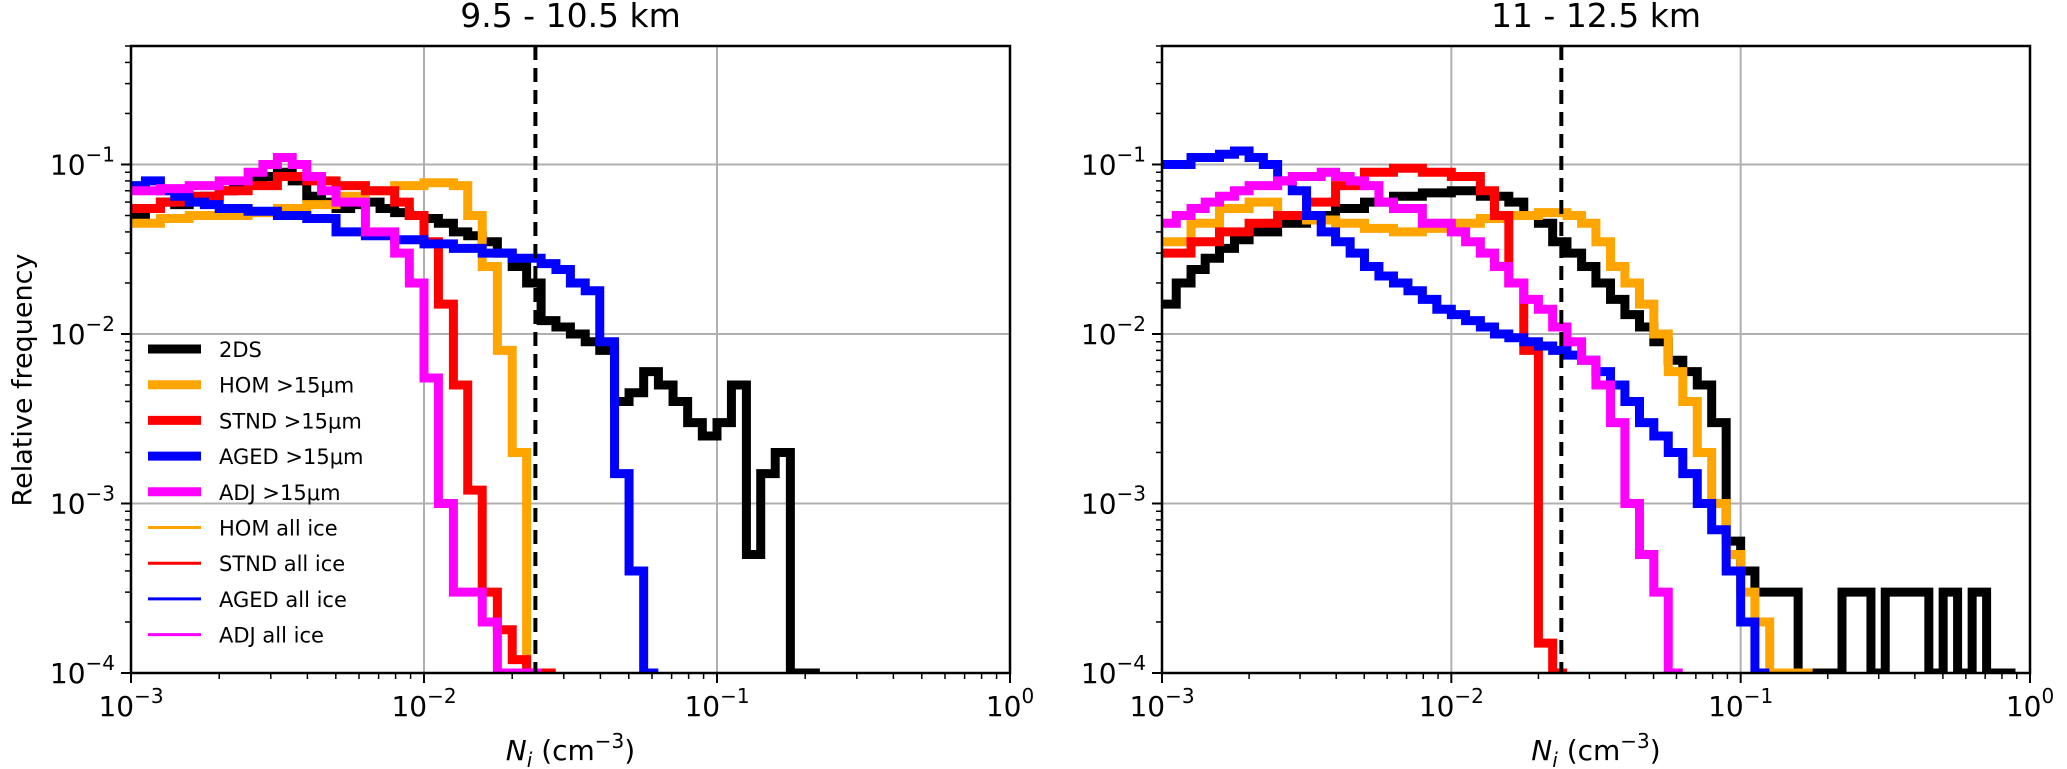  I want to click on series-adj-line, so click(336, 412).